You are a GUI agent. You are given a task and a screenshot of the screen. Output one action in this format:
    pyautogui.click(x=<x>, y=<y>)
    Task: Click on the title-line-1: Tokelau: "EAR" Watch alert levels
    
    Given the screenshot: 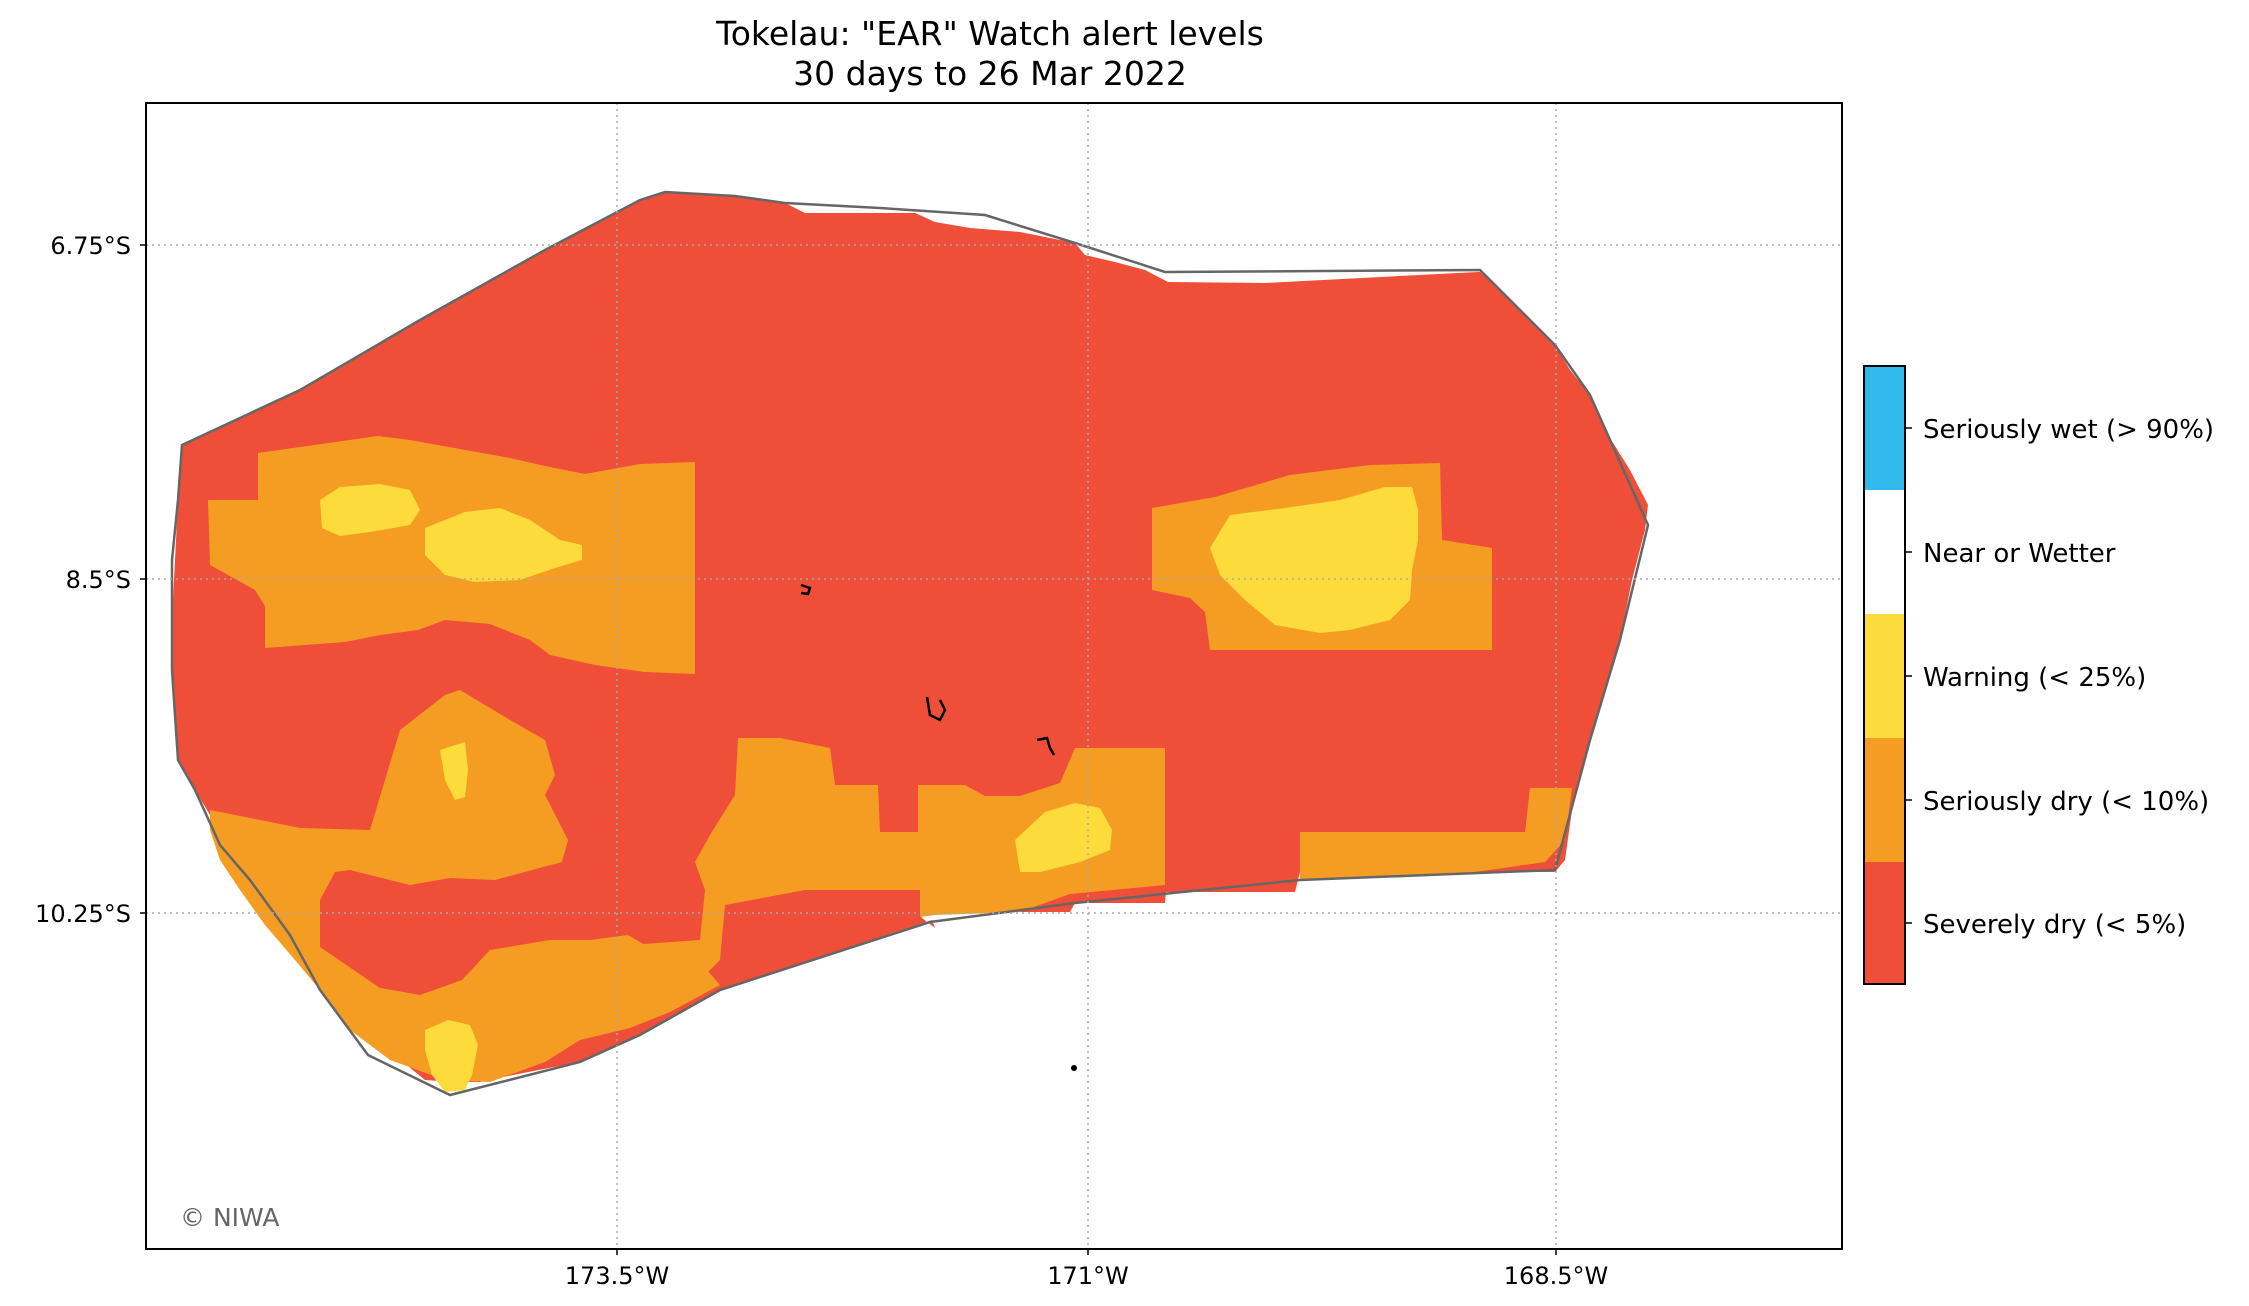 What is the action you would take?
    pyautogui.click(x=990, y=33)
    